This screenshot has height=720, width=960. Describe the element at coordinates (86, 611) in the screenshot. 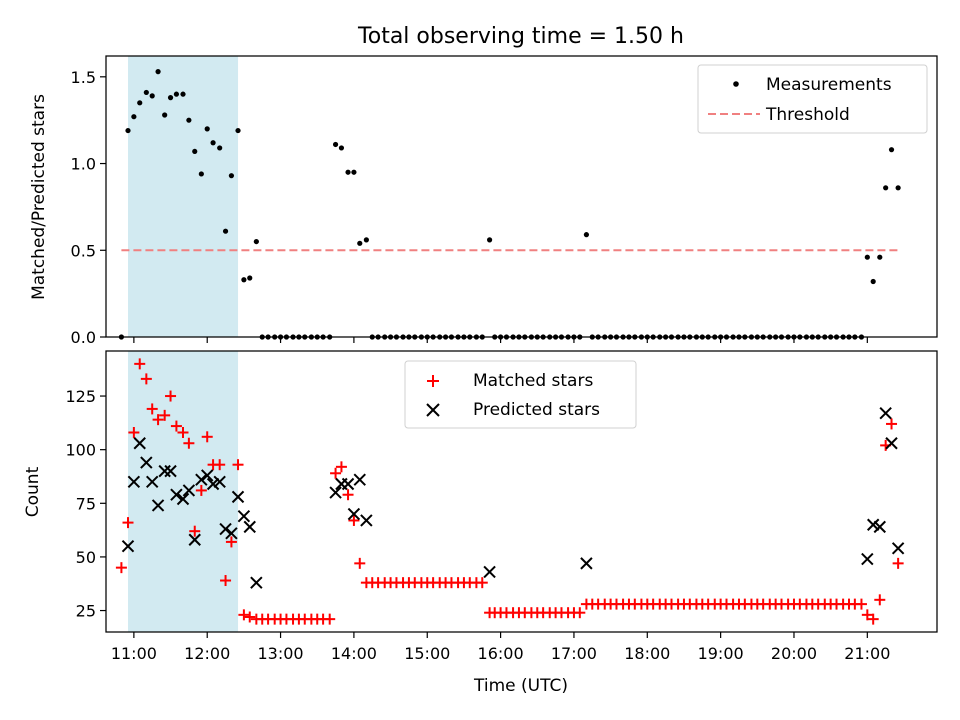

I see `y-tick-label: 25` at that location.